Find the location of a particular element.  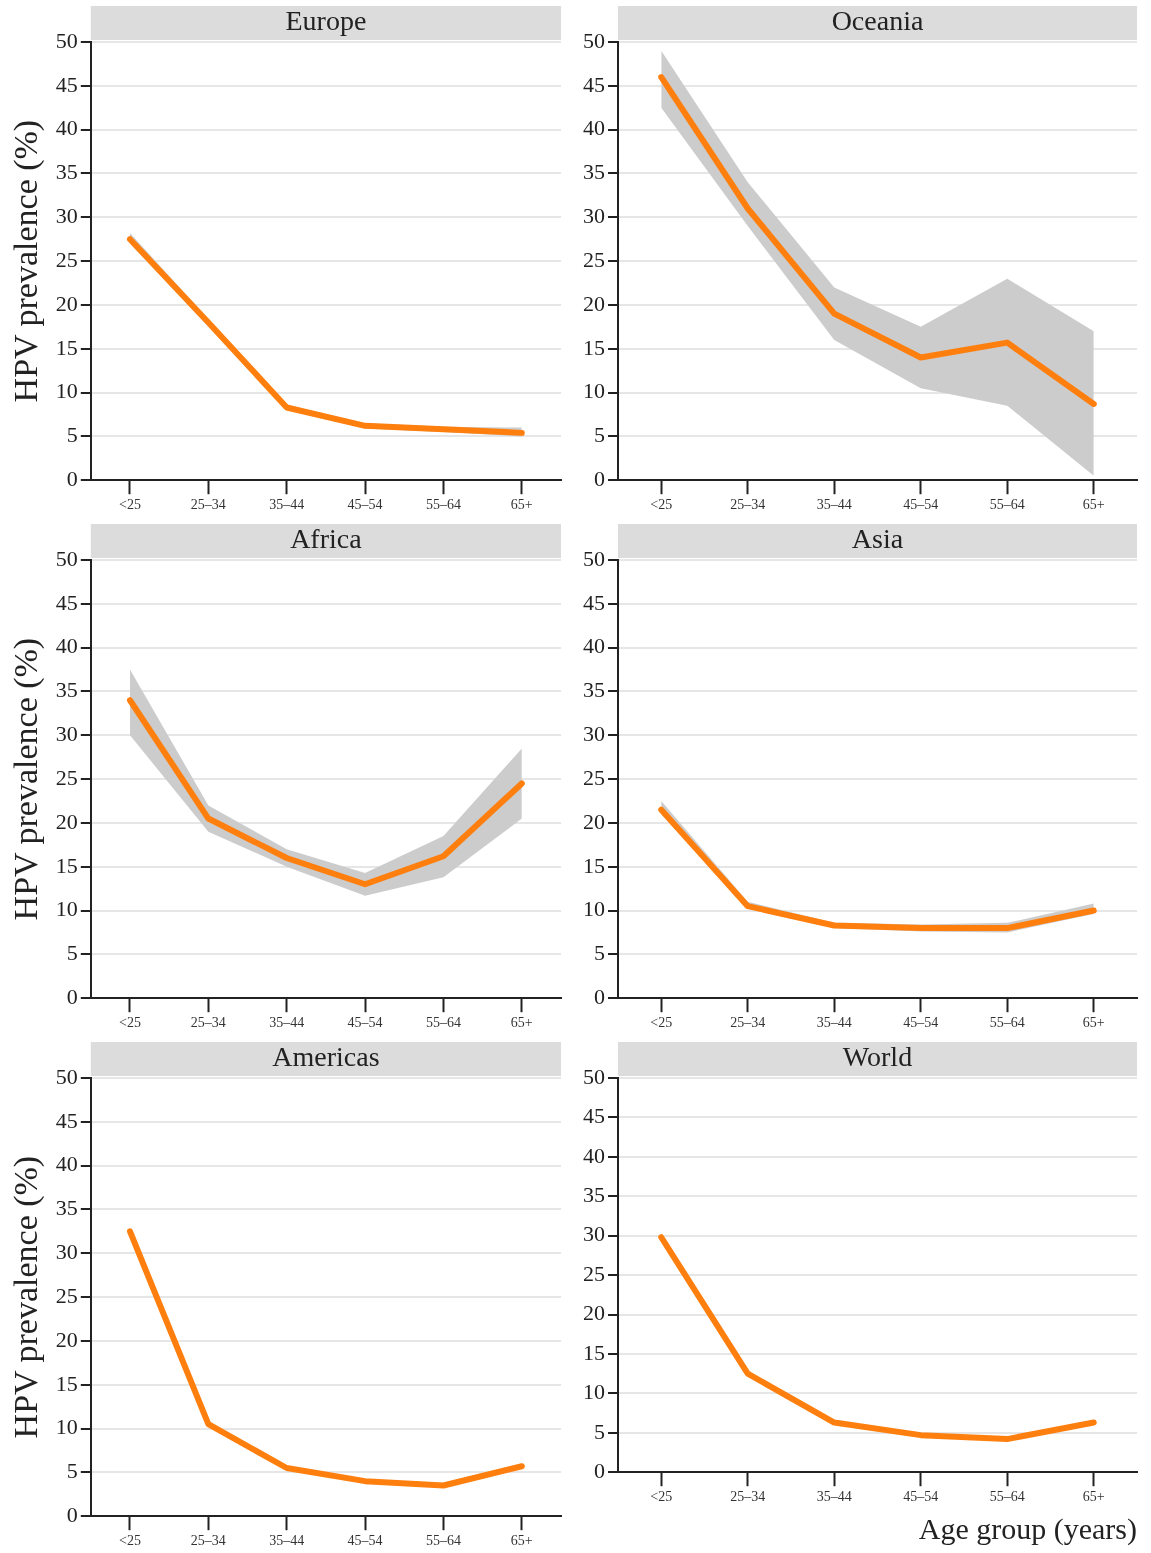

chart-title: World is located at coordinates (877, 1057).